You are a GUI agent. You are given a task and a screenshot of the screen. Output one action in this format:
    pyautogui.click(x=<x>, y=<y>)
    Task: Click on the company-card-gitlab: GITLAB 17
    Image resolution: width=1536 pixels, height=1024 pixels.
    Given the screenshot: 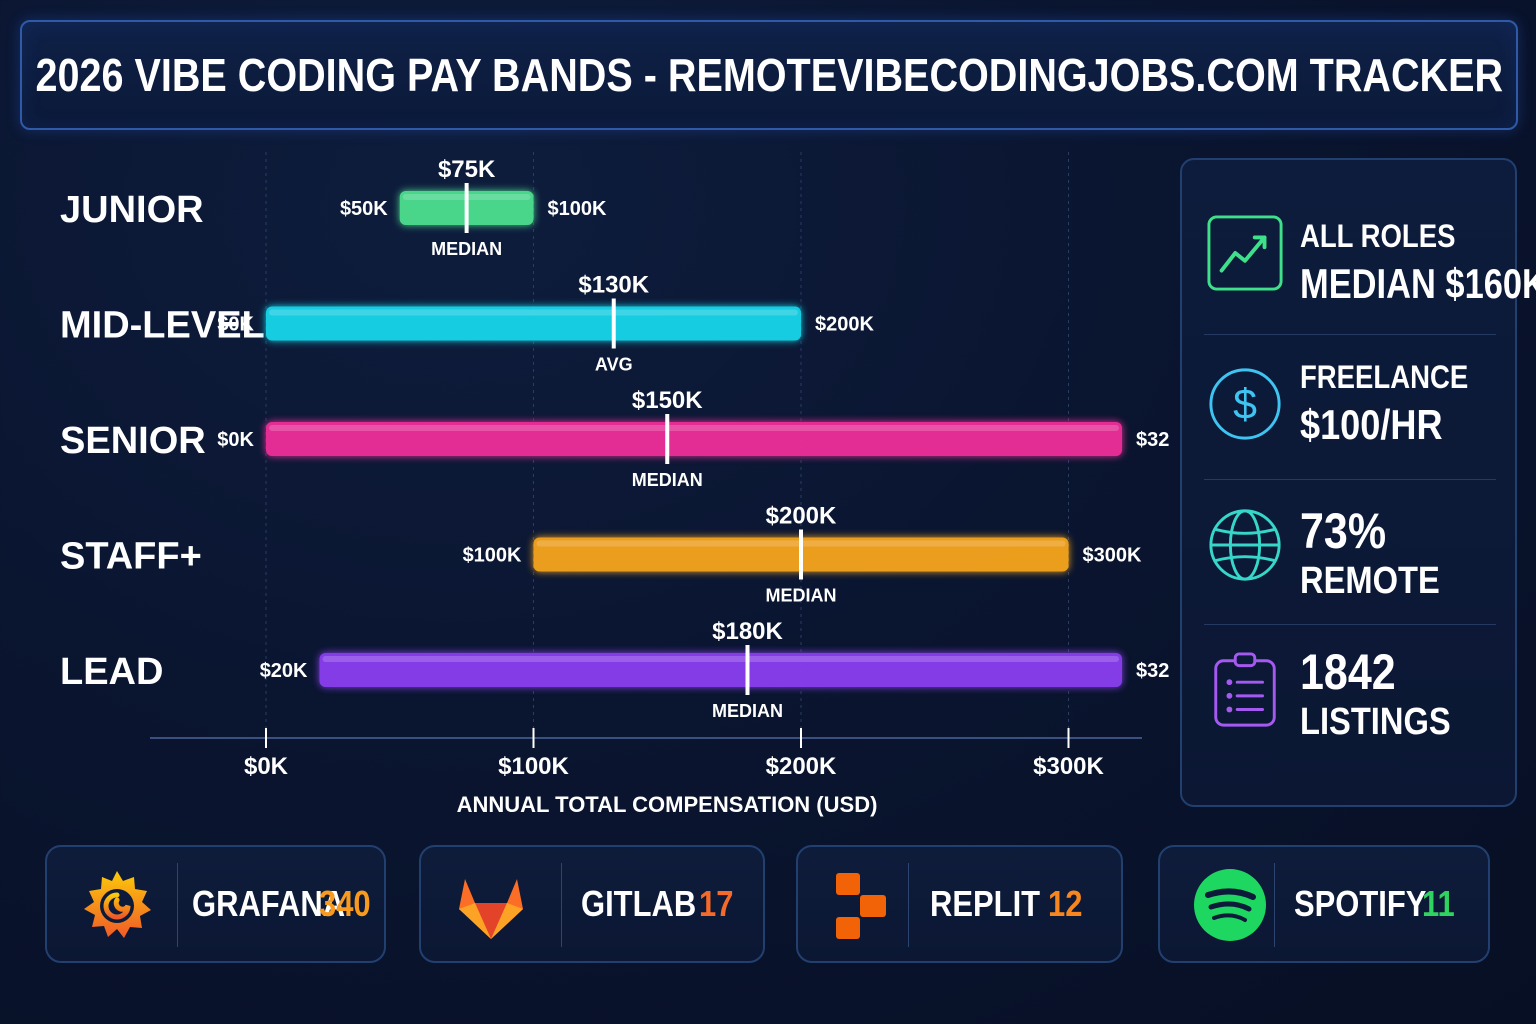 What is the action you would take?
    pyautogui.click(x=592, y=904)
    